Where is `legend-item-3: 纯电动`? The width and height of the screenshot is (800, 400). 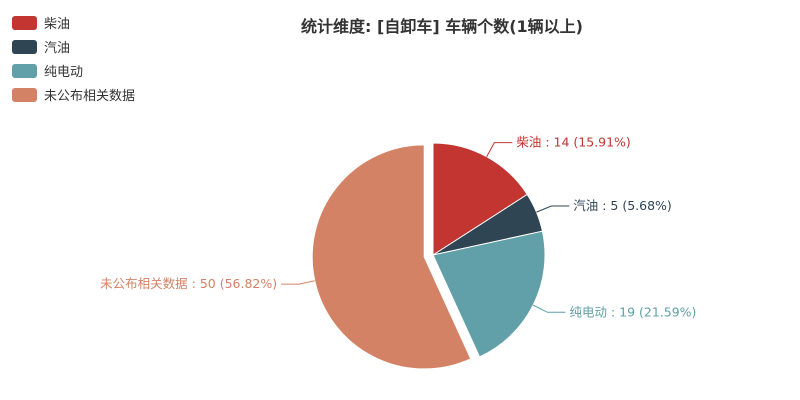
legend-item-3: 纯电动 is located at coordinates (47, 72).